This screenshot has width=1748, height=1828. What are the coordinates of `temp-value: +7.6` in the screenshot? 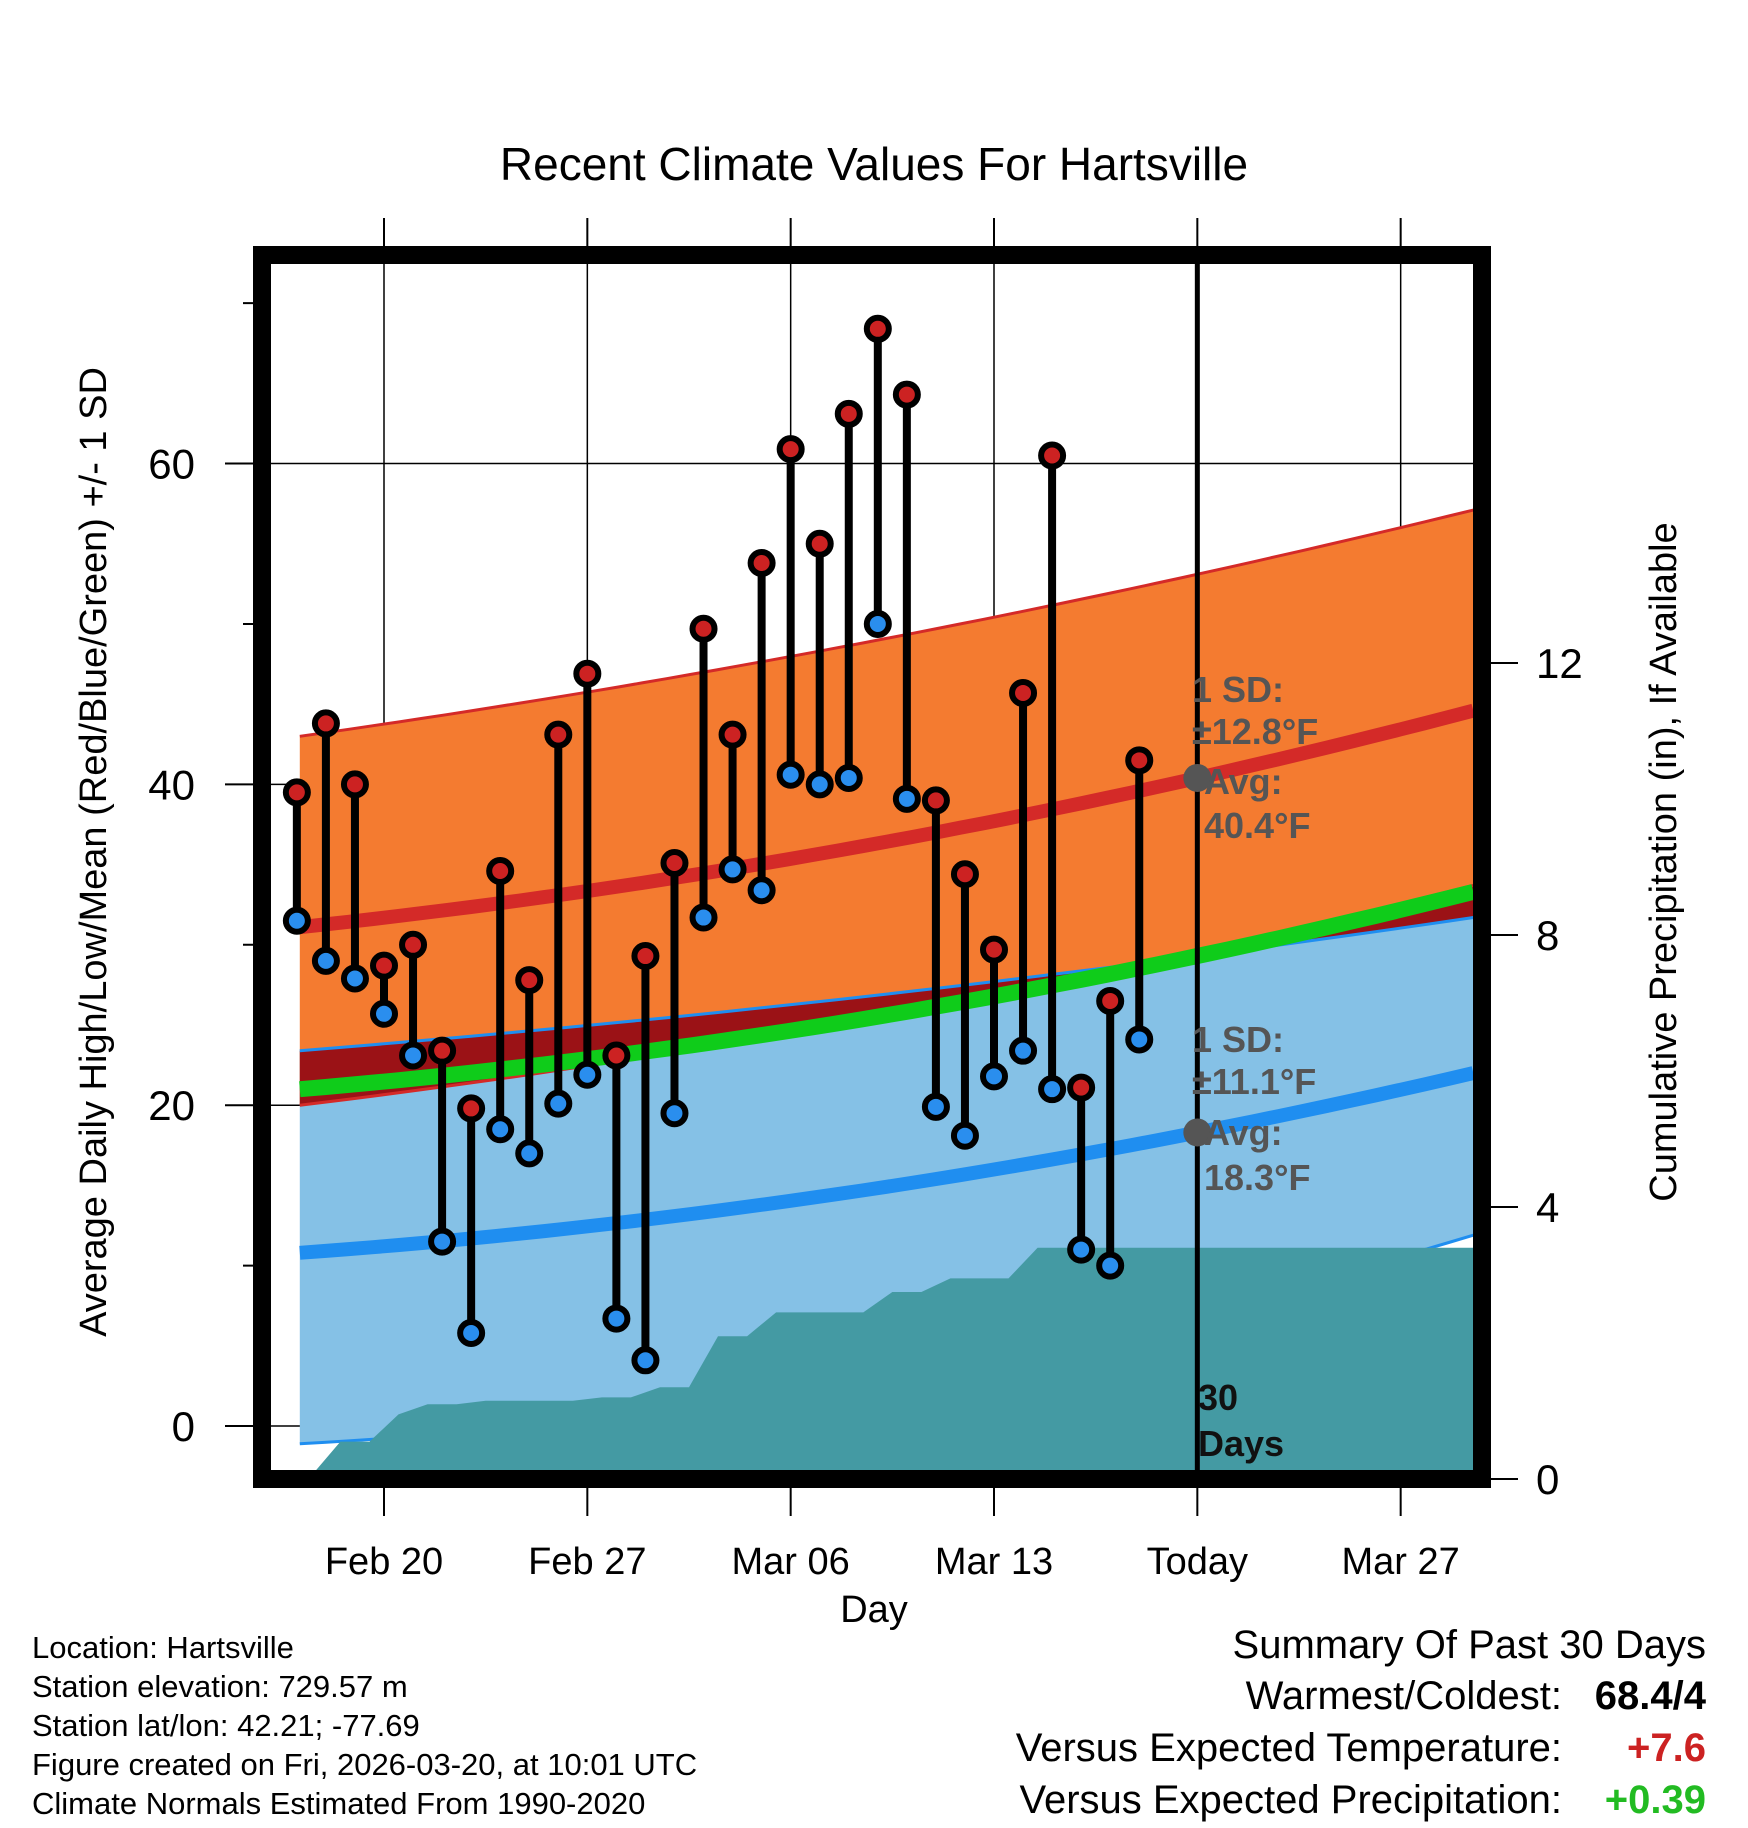 It's located at (1666, 1748).